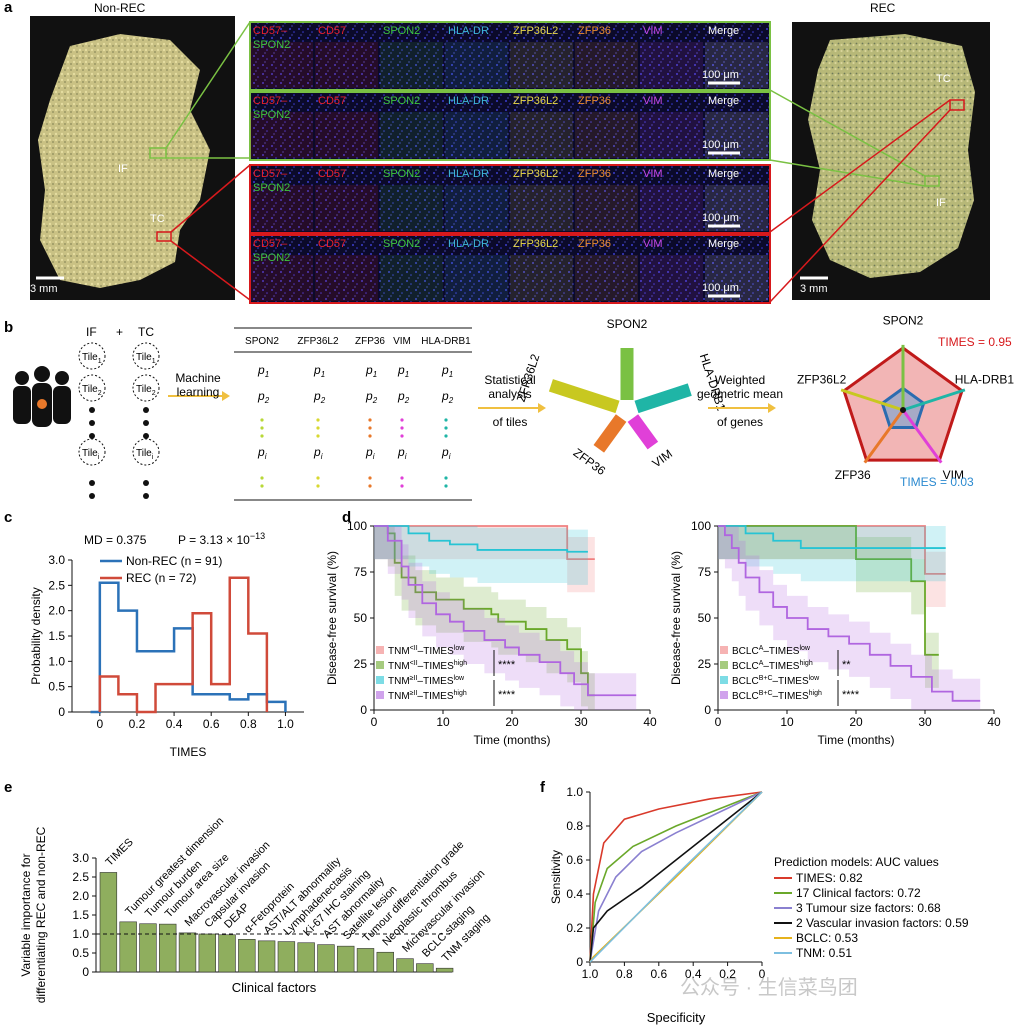 The height and width of the screenshot is (1026, 1015). Describe the element at coordinates (346, 517) in the screenshot. I see `panel-letter-d: d` at that location.